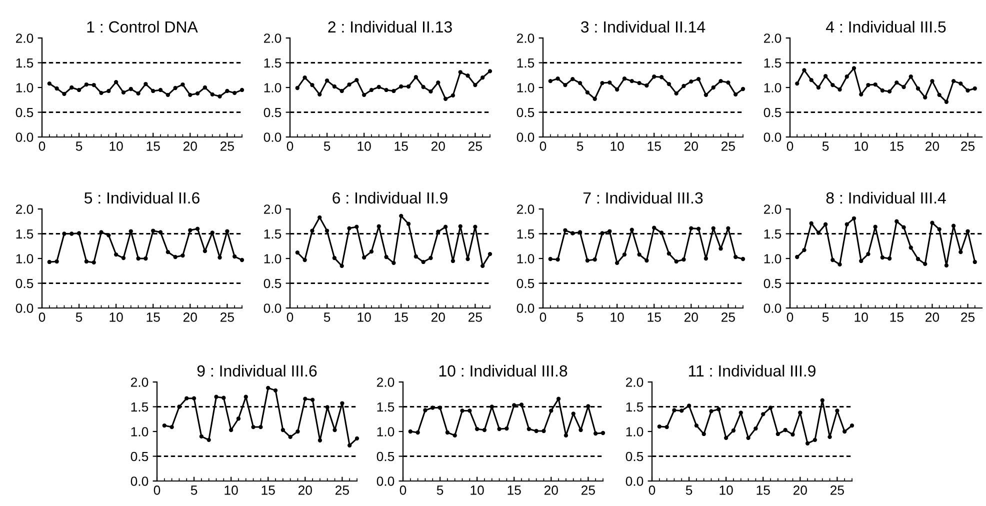  What do you see at coordinates (385, 382) in the screenshot?
I see `y-tick-label: 2.0` at bounding box center [385, 382].